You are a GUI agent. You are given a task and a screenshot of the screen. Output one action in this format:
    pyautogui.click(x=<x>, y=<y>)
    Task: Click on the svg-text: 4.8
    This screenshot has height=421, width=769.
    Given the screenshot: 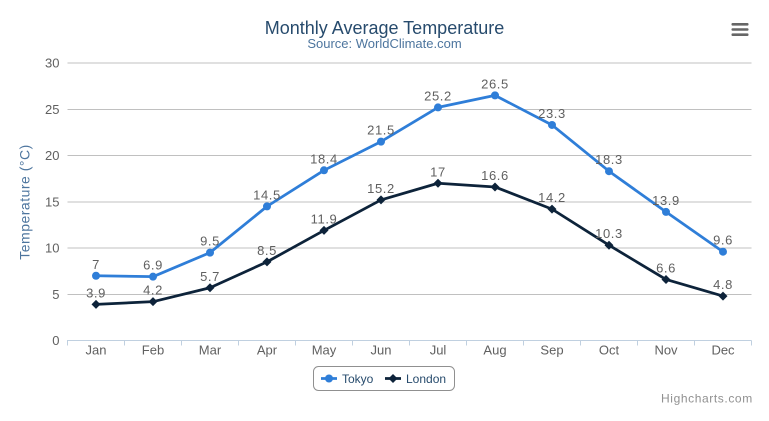 What is the action you would take?
    pyautogui.click(x=723, y=284)
    